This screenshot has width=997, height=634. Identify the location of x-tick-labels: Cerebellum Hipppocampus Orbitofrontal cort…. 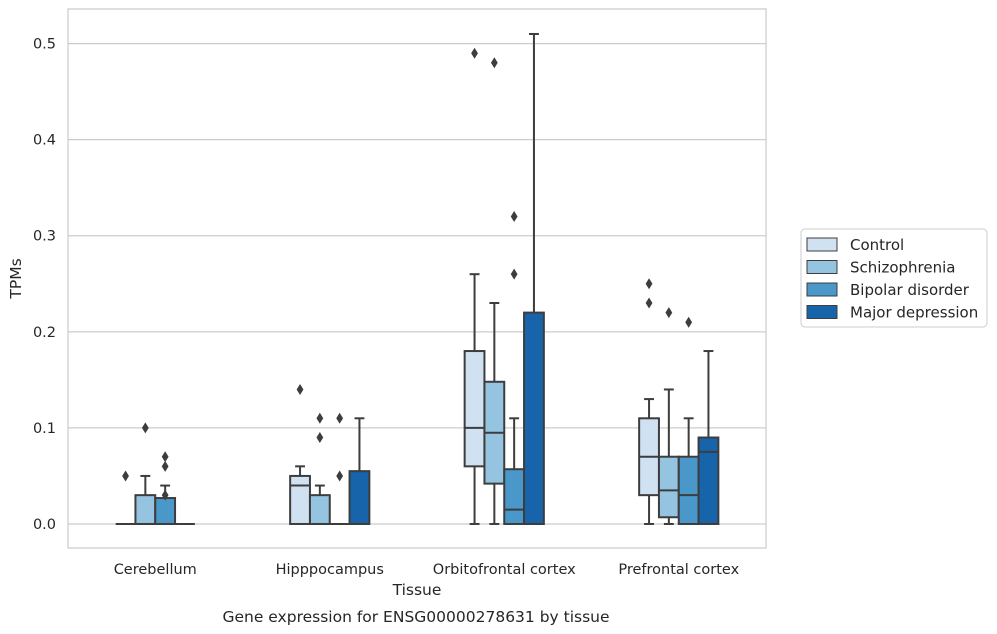
(427, 570).